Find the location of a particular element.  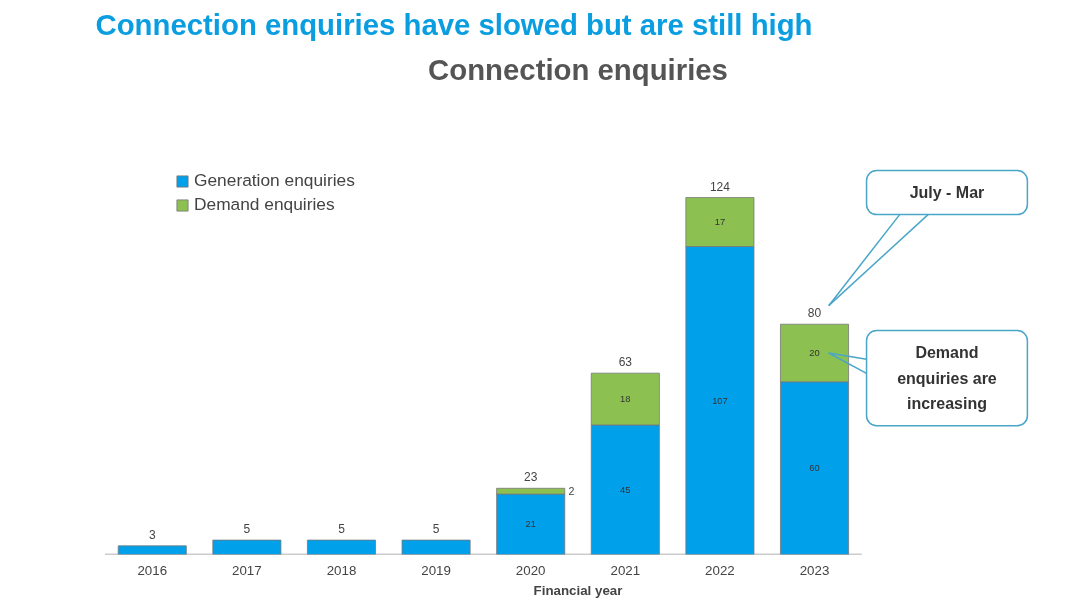

chart-subtitle: Connection enquiries is located at coordinates (578, 69).